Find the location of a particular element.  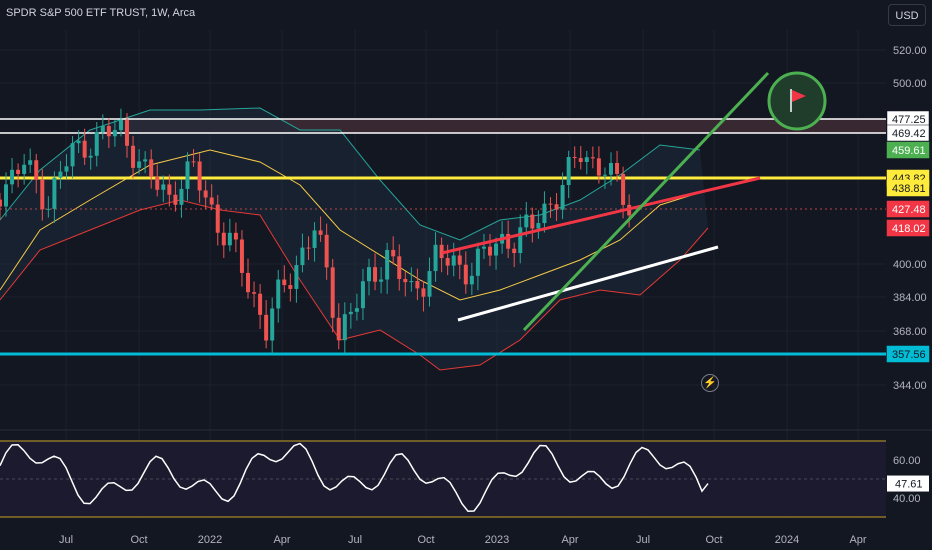

price-label: 469.42 is located at coordinates (908, 133).